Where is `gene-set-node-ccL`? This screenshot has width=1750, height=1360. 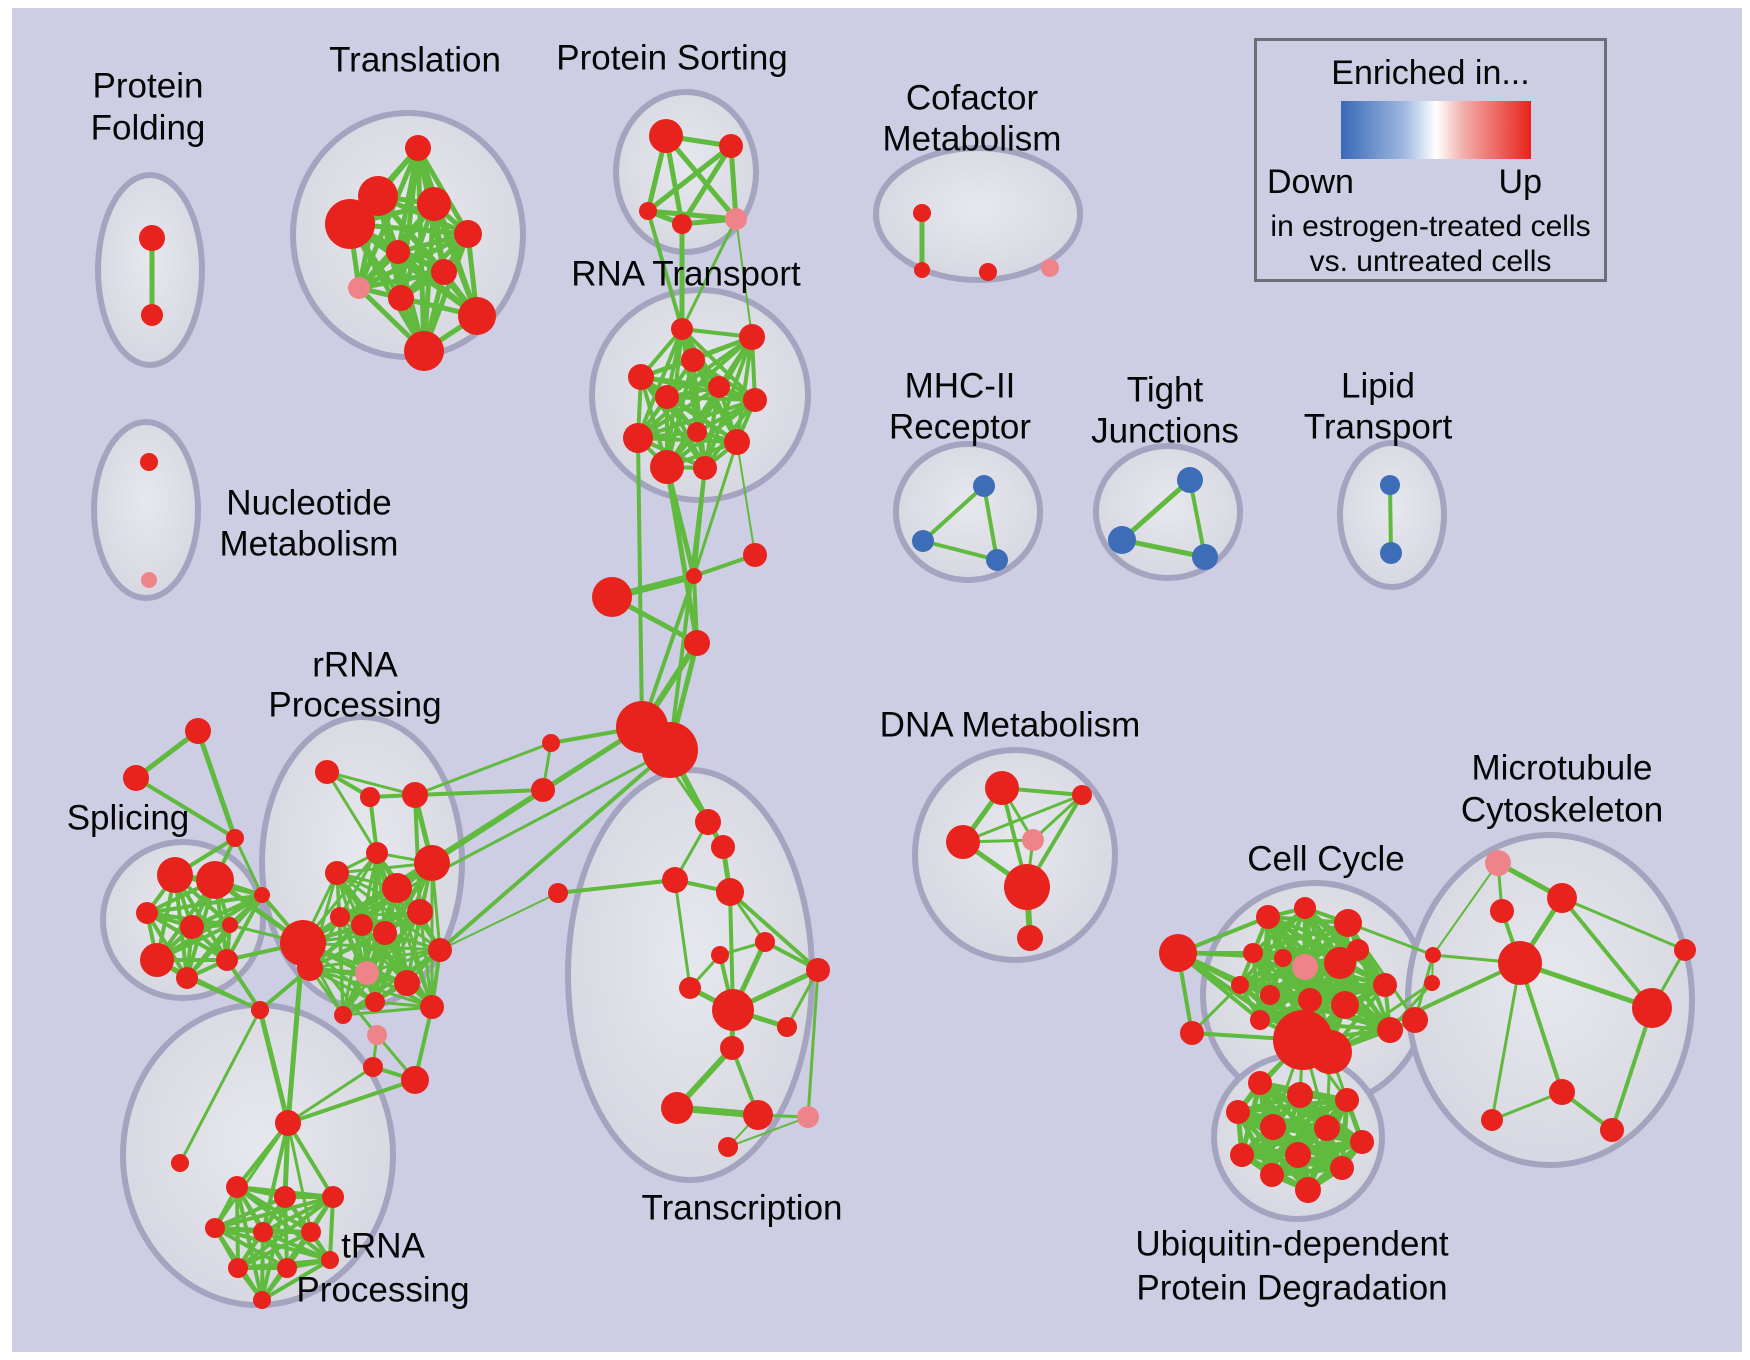 gene-set-node-ccL is located at coordinates (1178, 953).